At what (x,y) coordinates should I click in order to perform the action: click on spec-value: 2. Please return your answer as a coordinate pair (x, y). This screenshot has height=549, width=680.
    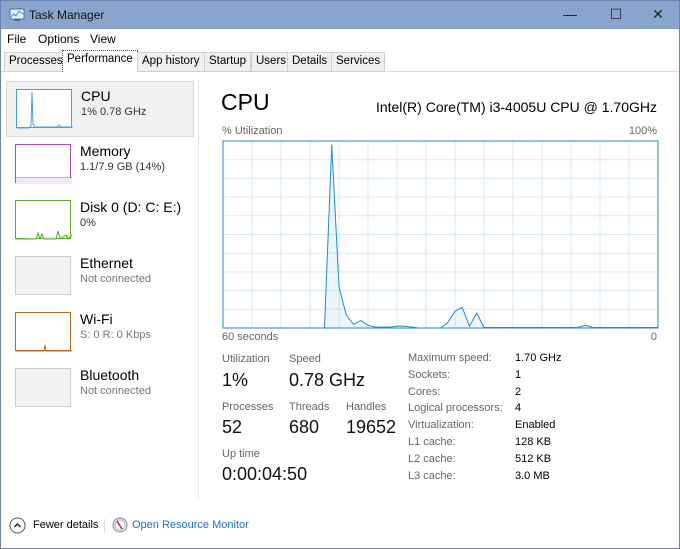
    Looking at the image, I should click on (518, 391).